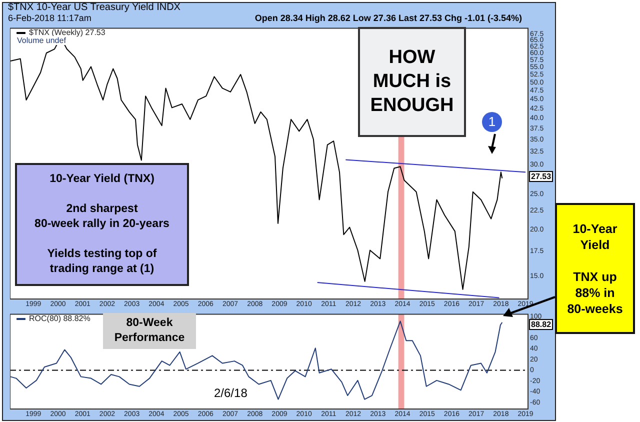 The height and width of the screenshot is (422, 640). What do you see at coordinates (388, 18) in the screenshot?
I see `text: Open 28.34 High 28.62 Low 27.36 Last 27.53 Chg -1.01 (-3.54%)` at bounding box center [388, 18].